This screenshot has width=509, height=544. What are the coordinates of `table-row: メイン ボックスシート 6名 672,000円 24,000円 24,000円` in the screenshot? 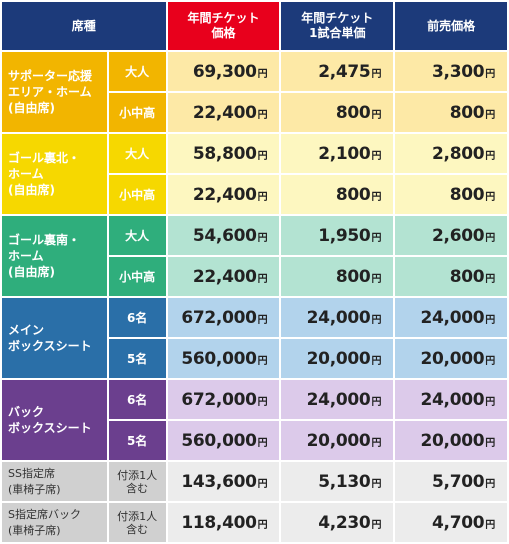 It's located at (254, 338).